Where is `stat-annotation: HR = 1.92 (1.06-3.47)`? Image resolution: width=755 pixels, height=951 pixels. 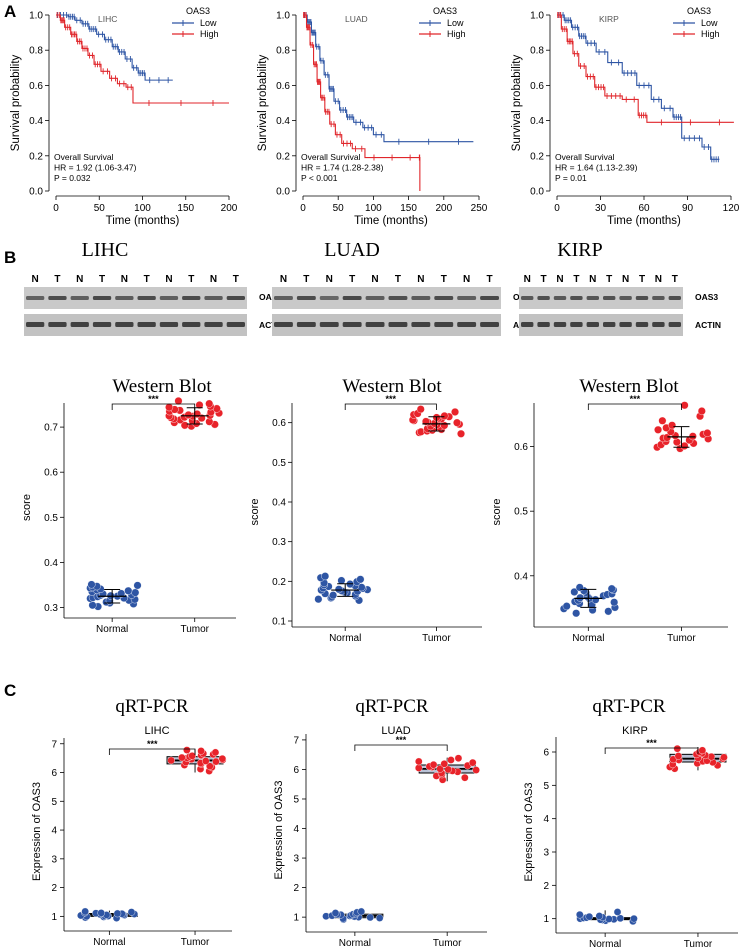 stat-annotation: HR = 1.92 (1.06-3.47) is located at coordinates (95, 168).